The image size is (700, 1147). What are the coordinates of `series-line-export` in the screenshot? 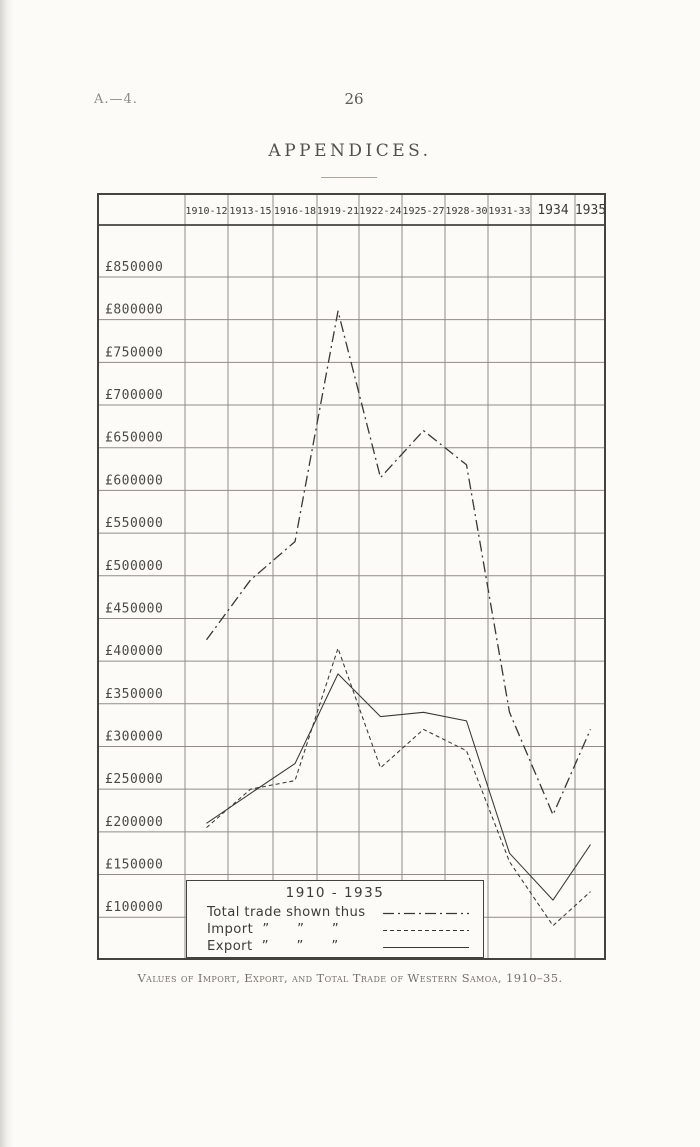 It's located at (398, 787).